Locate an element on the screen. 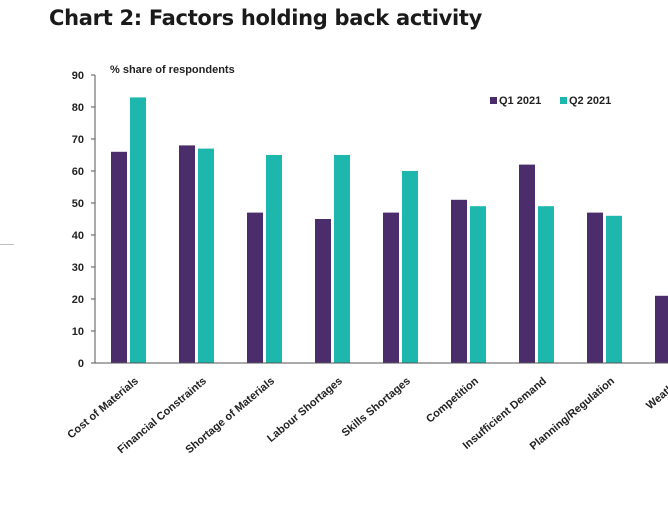  y-tick-label: 30 is located at coordinates (78, 268).